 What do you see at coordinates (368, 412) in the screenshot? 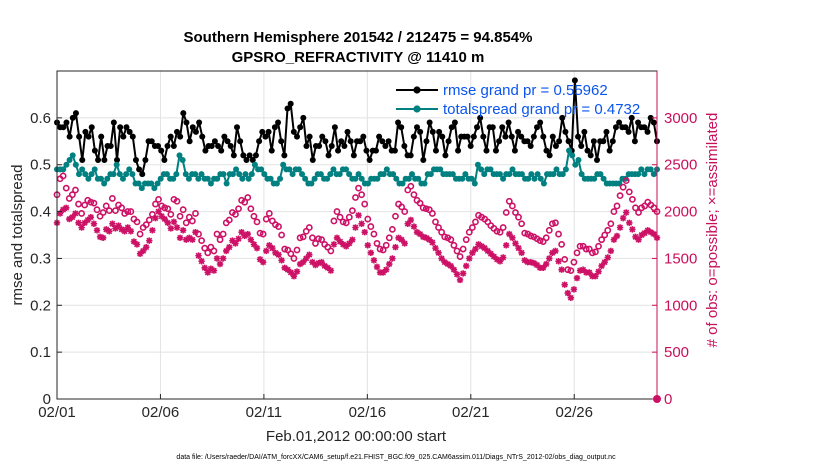
I see `x-tick-label: 02/16` at bounding box center [368, 412].